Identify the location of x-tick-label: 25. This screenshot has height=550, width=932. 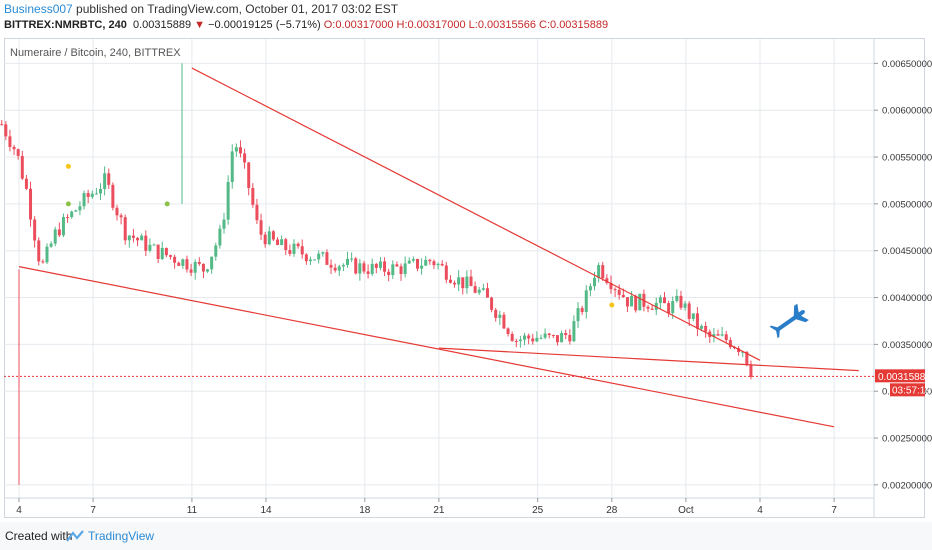
(538, 510).